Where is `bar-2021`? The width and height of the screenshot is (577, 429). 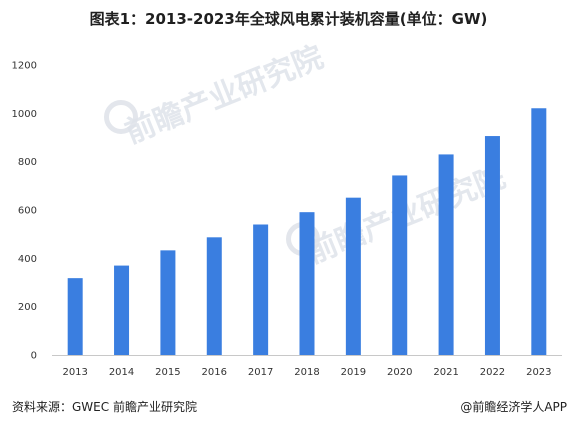
bar-2021 is located at coordinates (446, 254).